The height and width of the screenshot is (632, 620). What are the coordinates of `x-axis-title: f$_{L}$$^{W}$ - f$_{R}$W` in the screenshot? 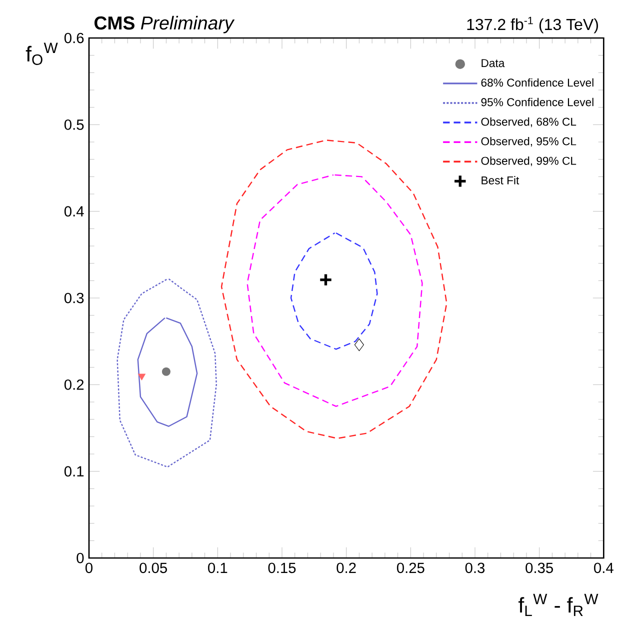 It's located at (558, 605).